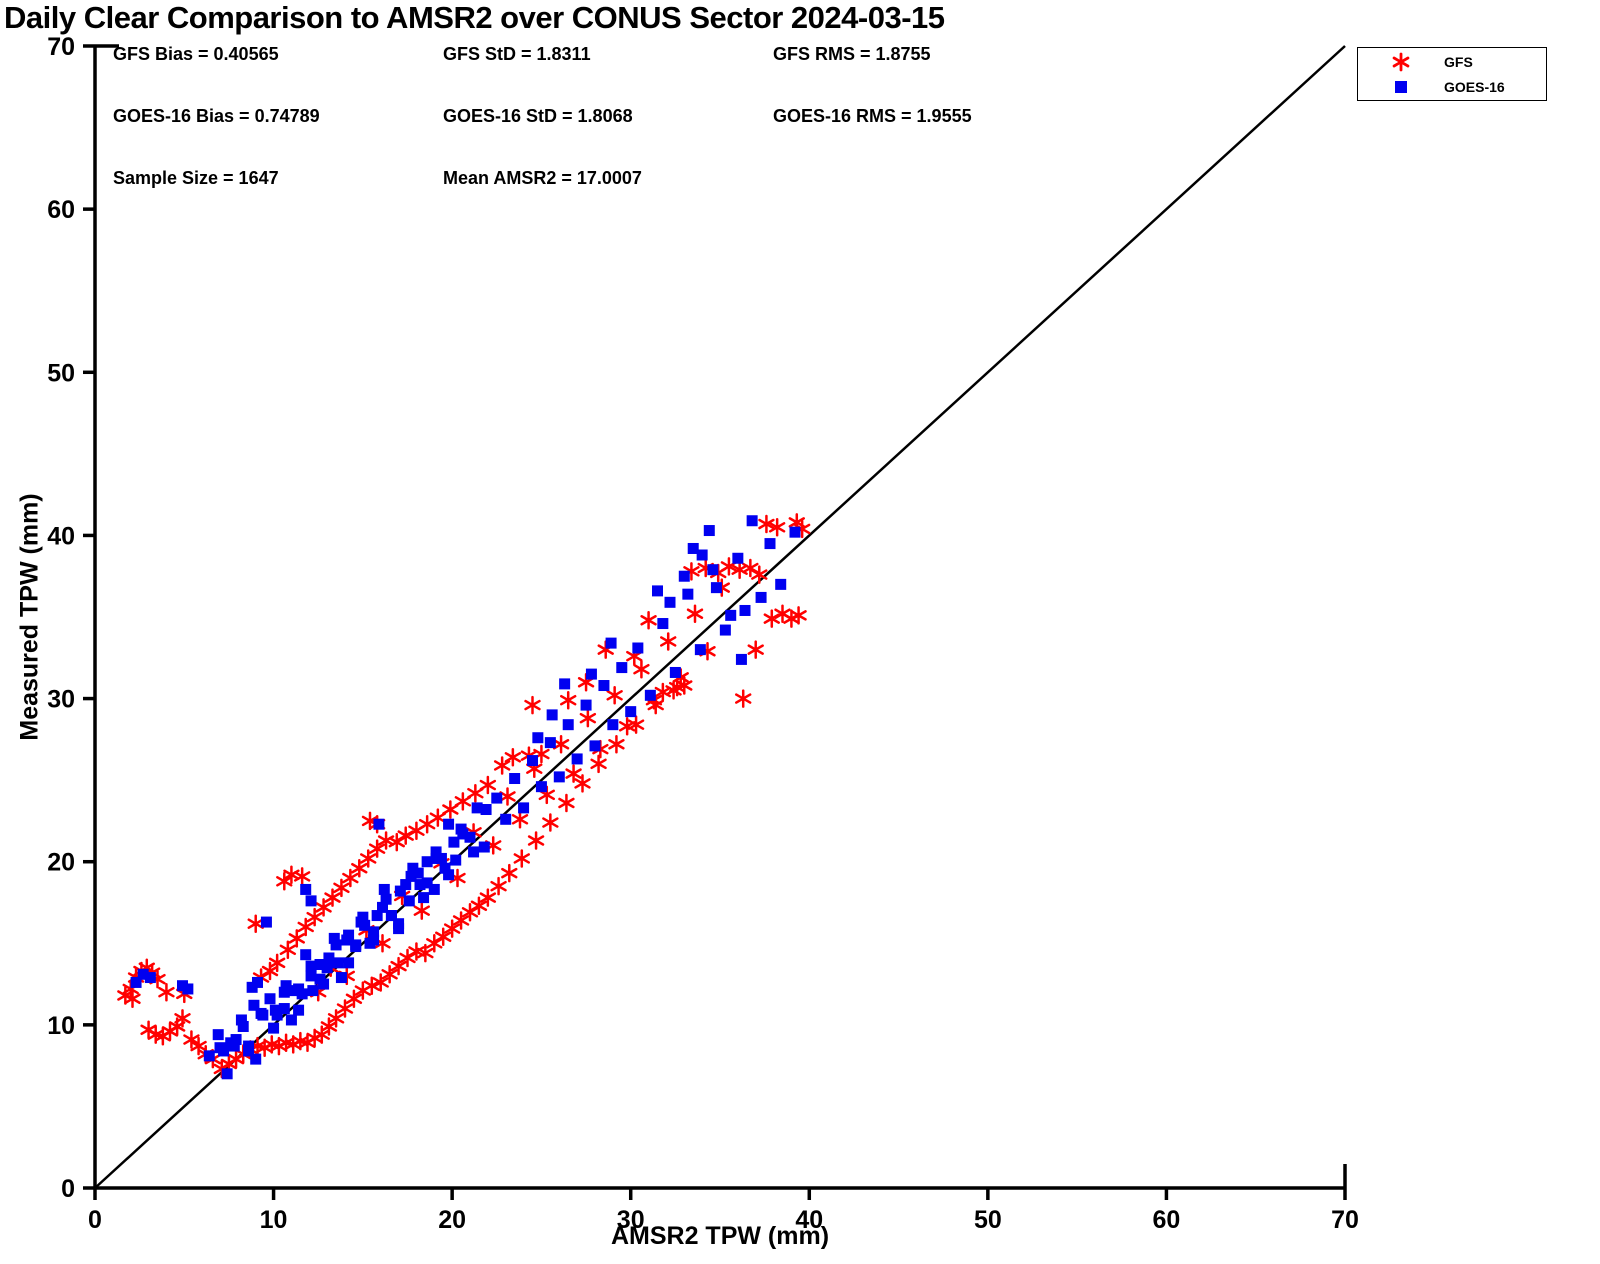 The image size is (1600, 1264). What do you see at coordinates (452, 1220) in the screenshot?
I see `x-tick-label: 20` at bounding box center [452, 1220].